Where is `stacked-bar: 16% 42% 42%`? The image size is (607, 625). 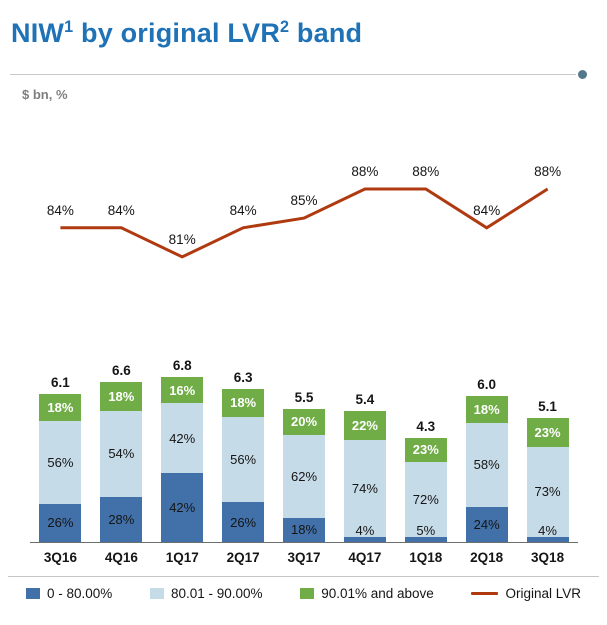
stacked-bar: 16% 42% 42% is located at coordinates (182, 459).